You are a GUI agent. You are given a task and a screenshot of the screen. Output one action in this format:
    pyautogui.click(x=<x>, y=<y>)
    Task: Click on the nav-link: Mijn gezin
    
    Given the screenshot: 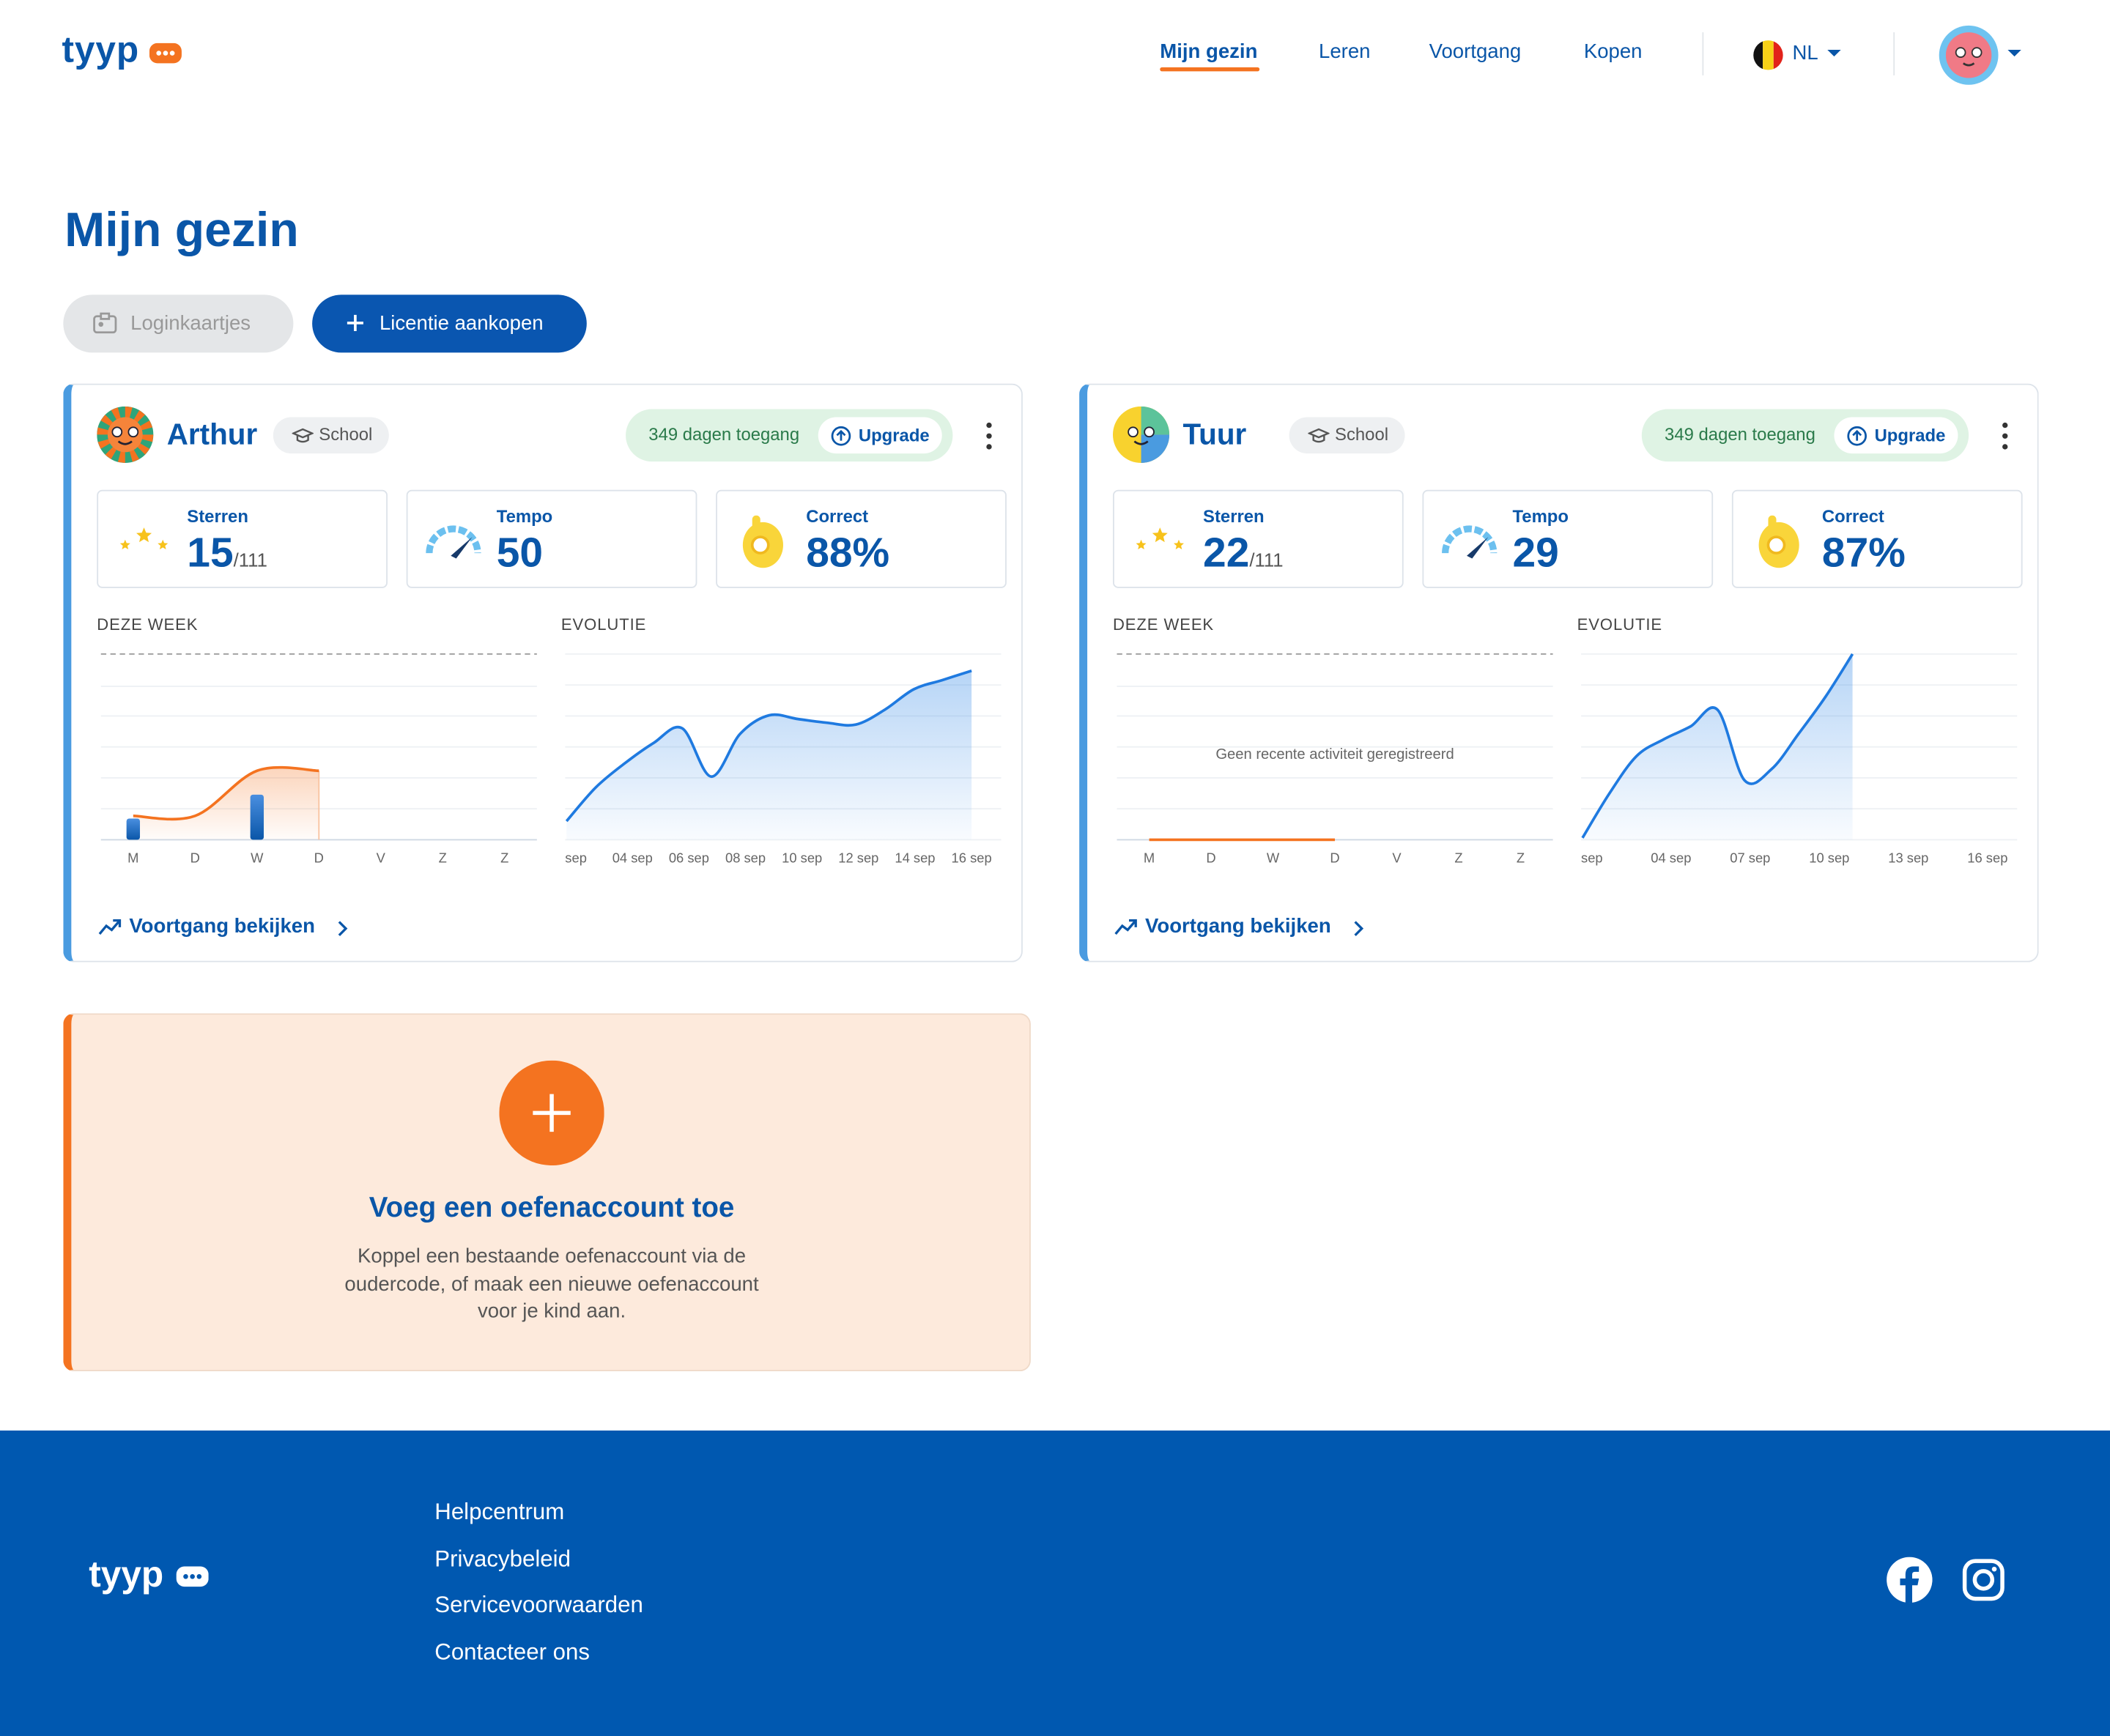 What is the action you would take?
    pyautogui.click(x=1209, y=52)
    